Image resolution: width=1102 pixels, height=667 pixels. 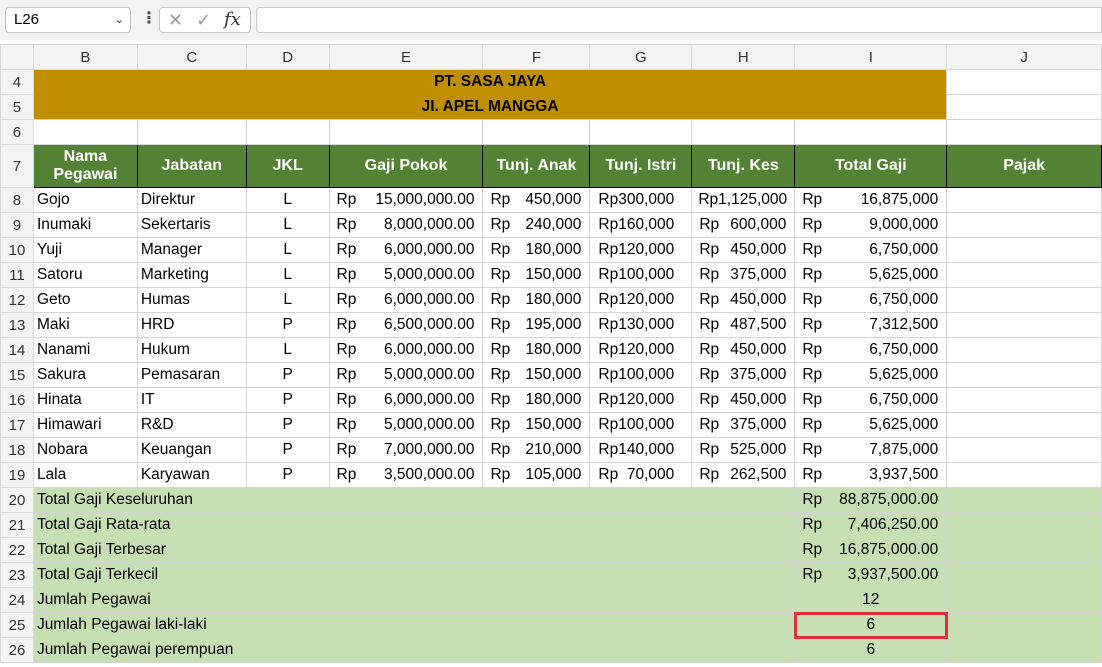 I want to click on column-header-J: J, so click(x=1024, y=57).